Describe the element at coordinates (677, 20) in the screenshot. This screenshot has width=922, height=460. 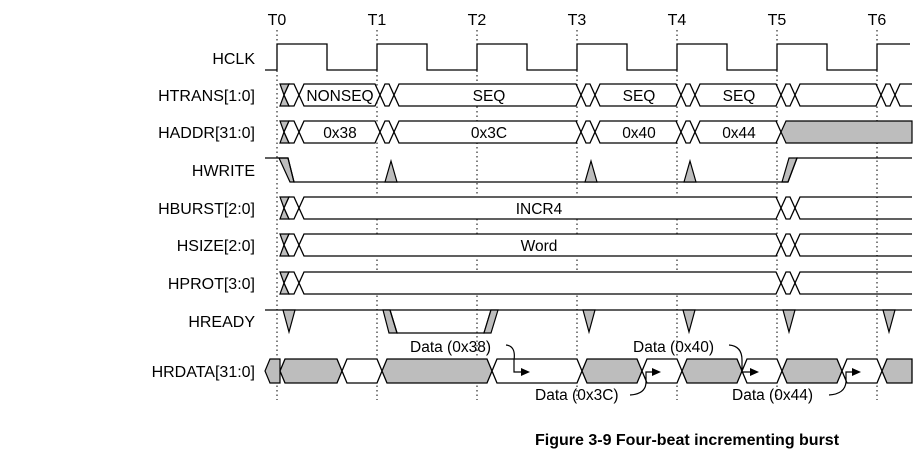
I see `time-label-t4: T4` at that location.